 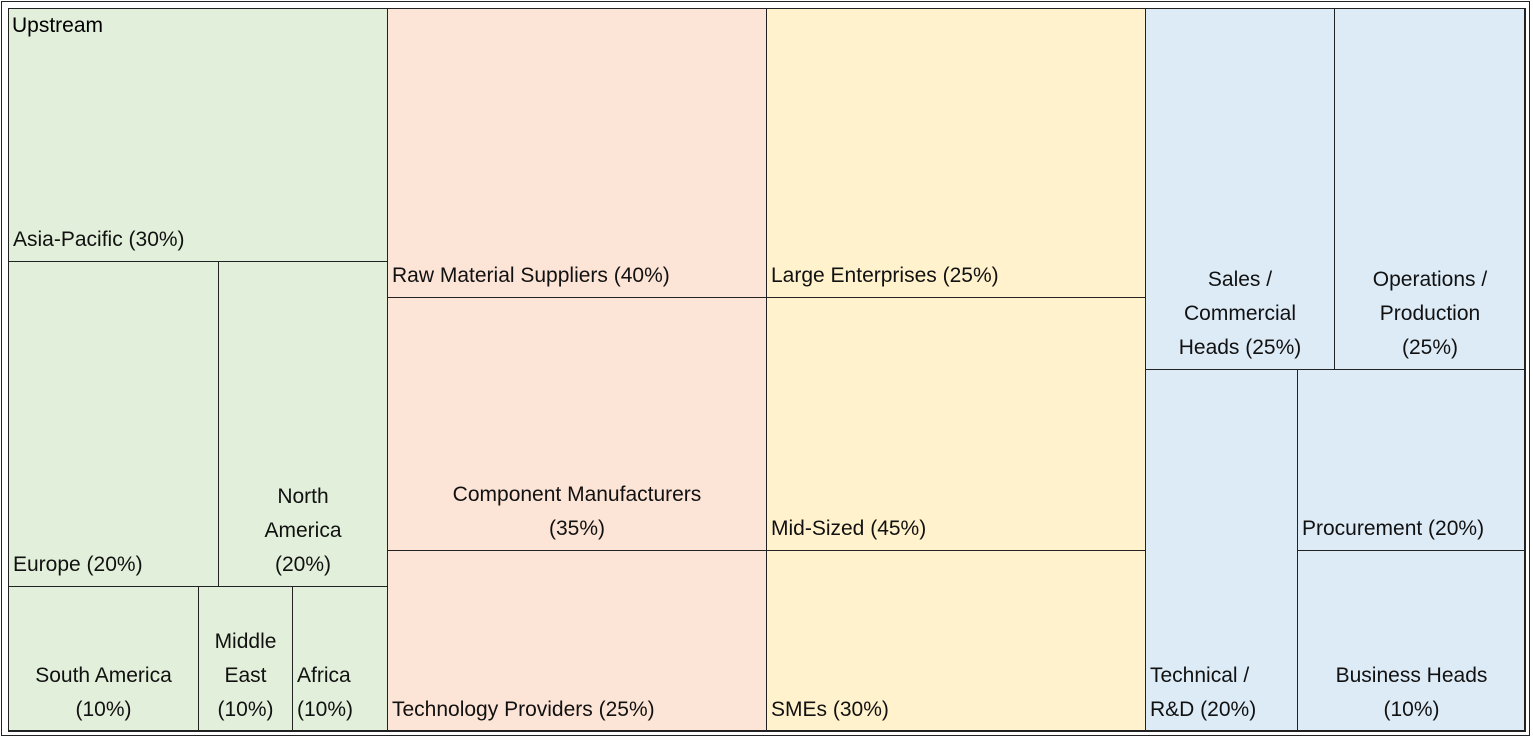 I want to click on cell-label: Middle East (10%), so click(x=245, y=675).